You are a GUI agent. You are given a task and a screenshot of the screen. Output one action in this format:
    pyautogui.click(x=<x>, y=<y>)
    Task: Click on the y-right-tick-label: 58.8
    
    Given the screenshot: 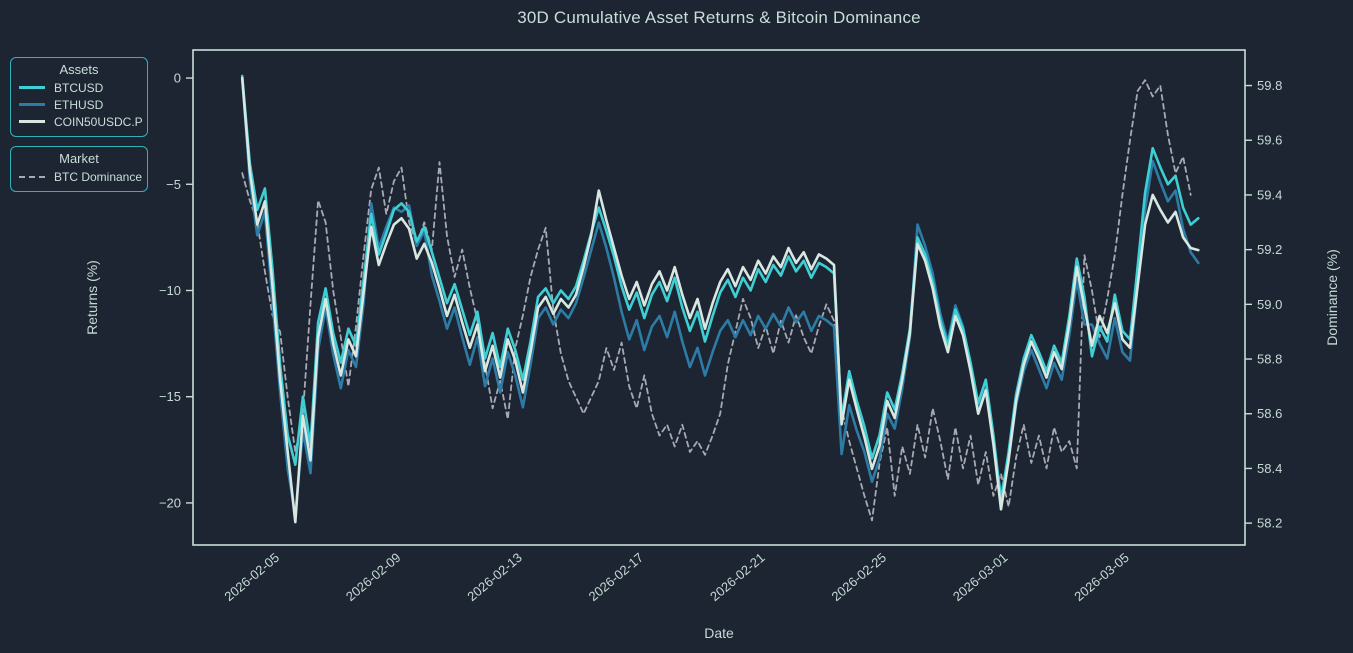 What is the action you would take?
    pyautogui.click(x=1269, y=359)
    